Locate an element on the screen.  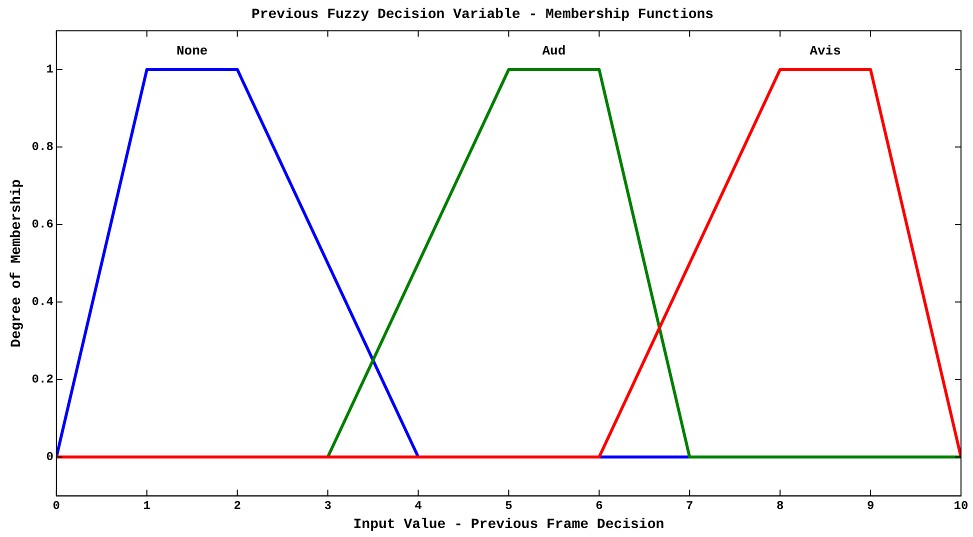
x-tick-label: 1 is located at coordinates (146, 506).